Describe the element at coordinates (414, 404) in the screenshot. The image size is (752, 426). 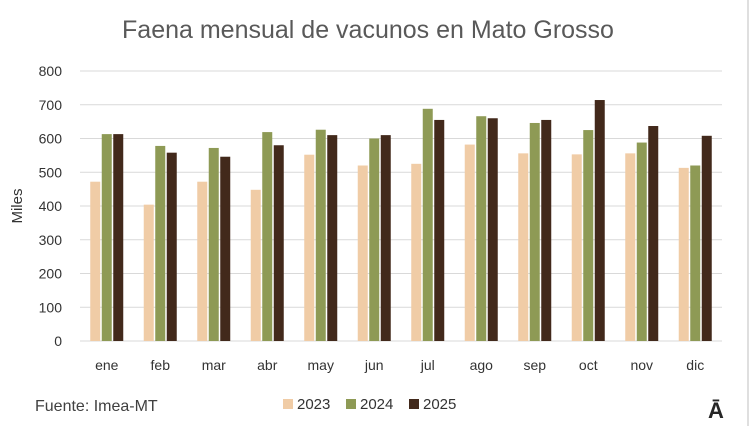
I see `legend-swatch-2025` at that location.